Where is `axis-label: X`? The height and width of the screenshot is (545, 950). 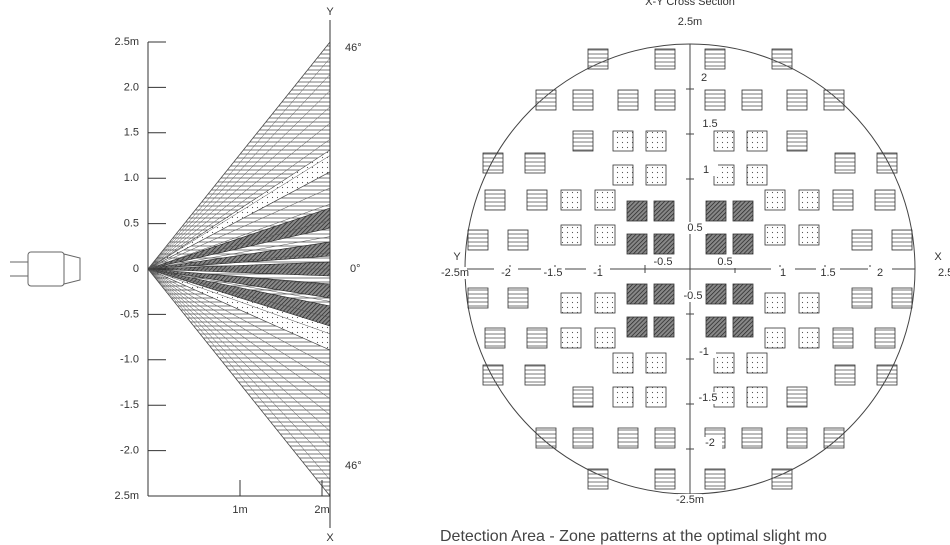
axis-label: X is located at coordinates (938, 257).